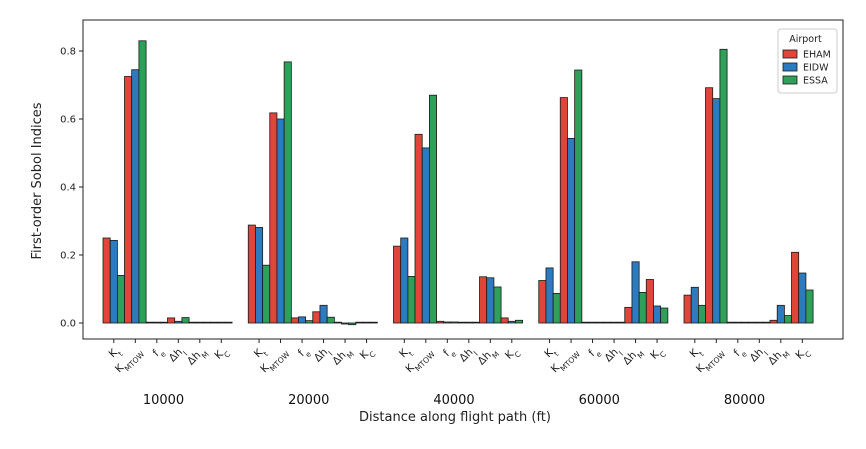 The width and height of the screenshot is (866, 449). What do you see at coordinates (163, 400) in the screenshot?
I see `group-label: 10000` at bounding box center [163, 400].